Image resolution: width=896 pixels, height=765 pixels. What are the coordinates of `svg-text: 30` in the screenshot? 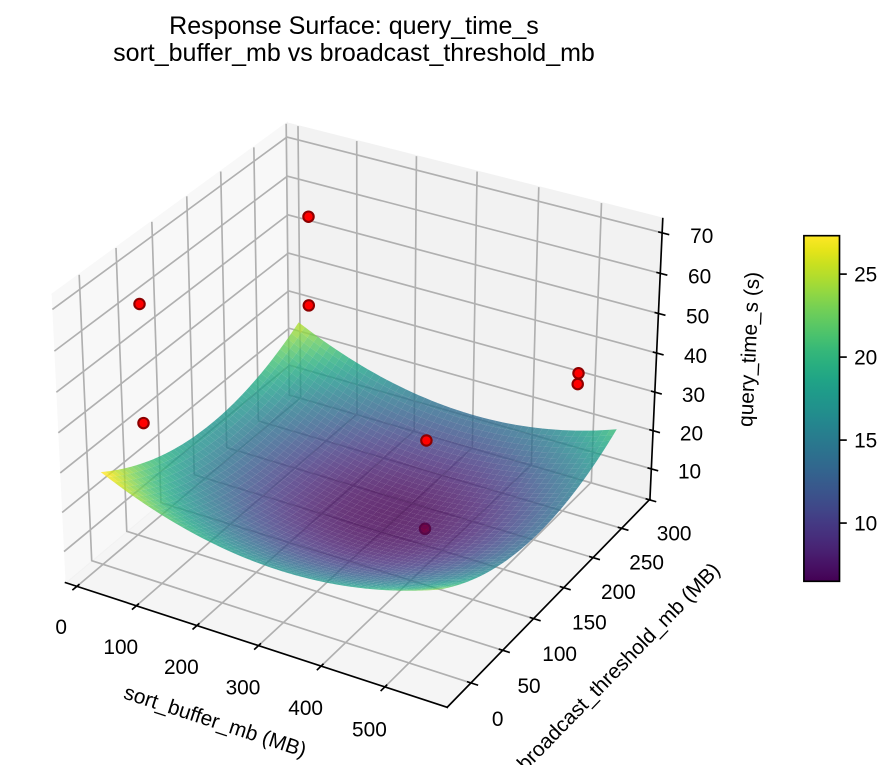 It's located at (693, 395).